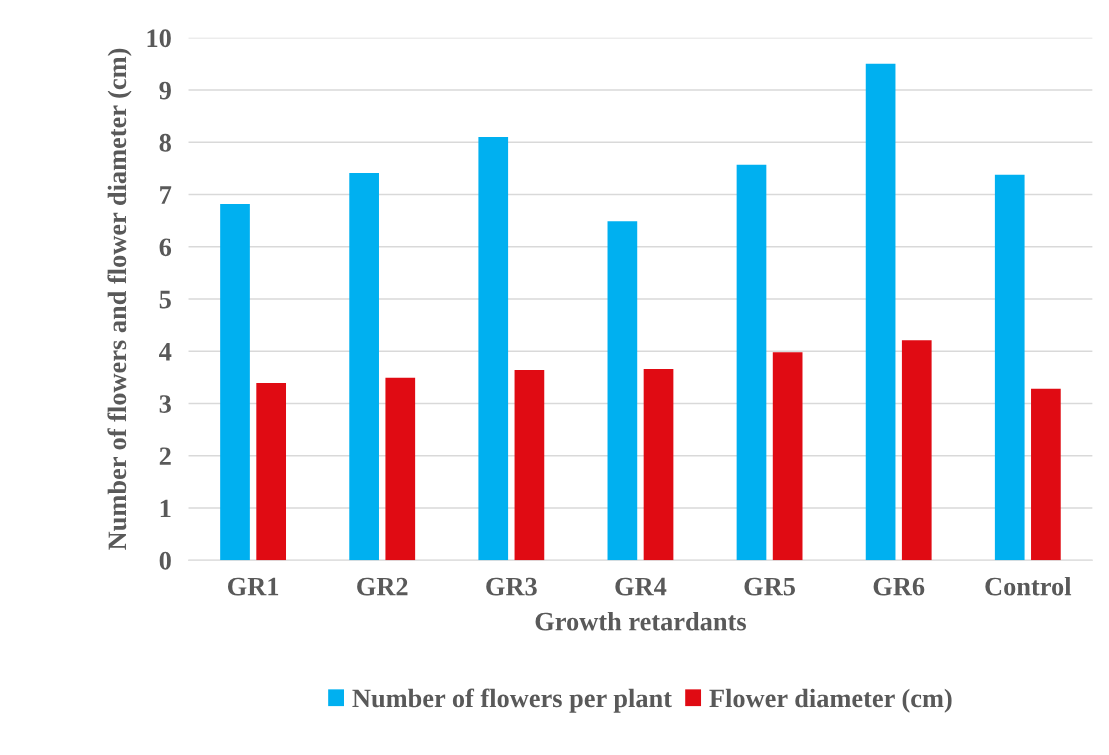  Describe the element at coordinates (382, 586) in the screenshot. I see `x-tick-label: GR2` at that location.